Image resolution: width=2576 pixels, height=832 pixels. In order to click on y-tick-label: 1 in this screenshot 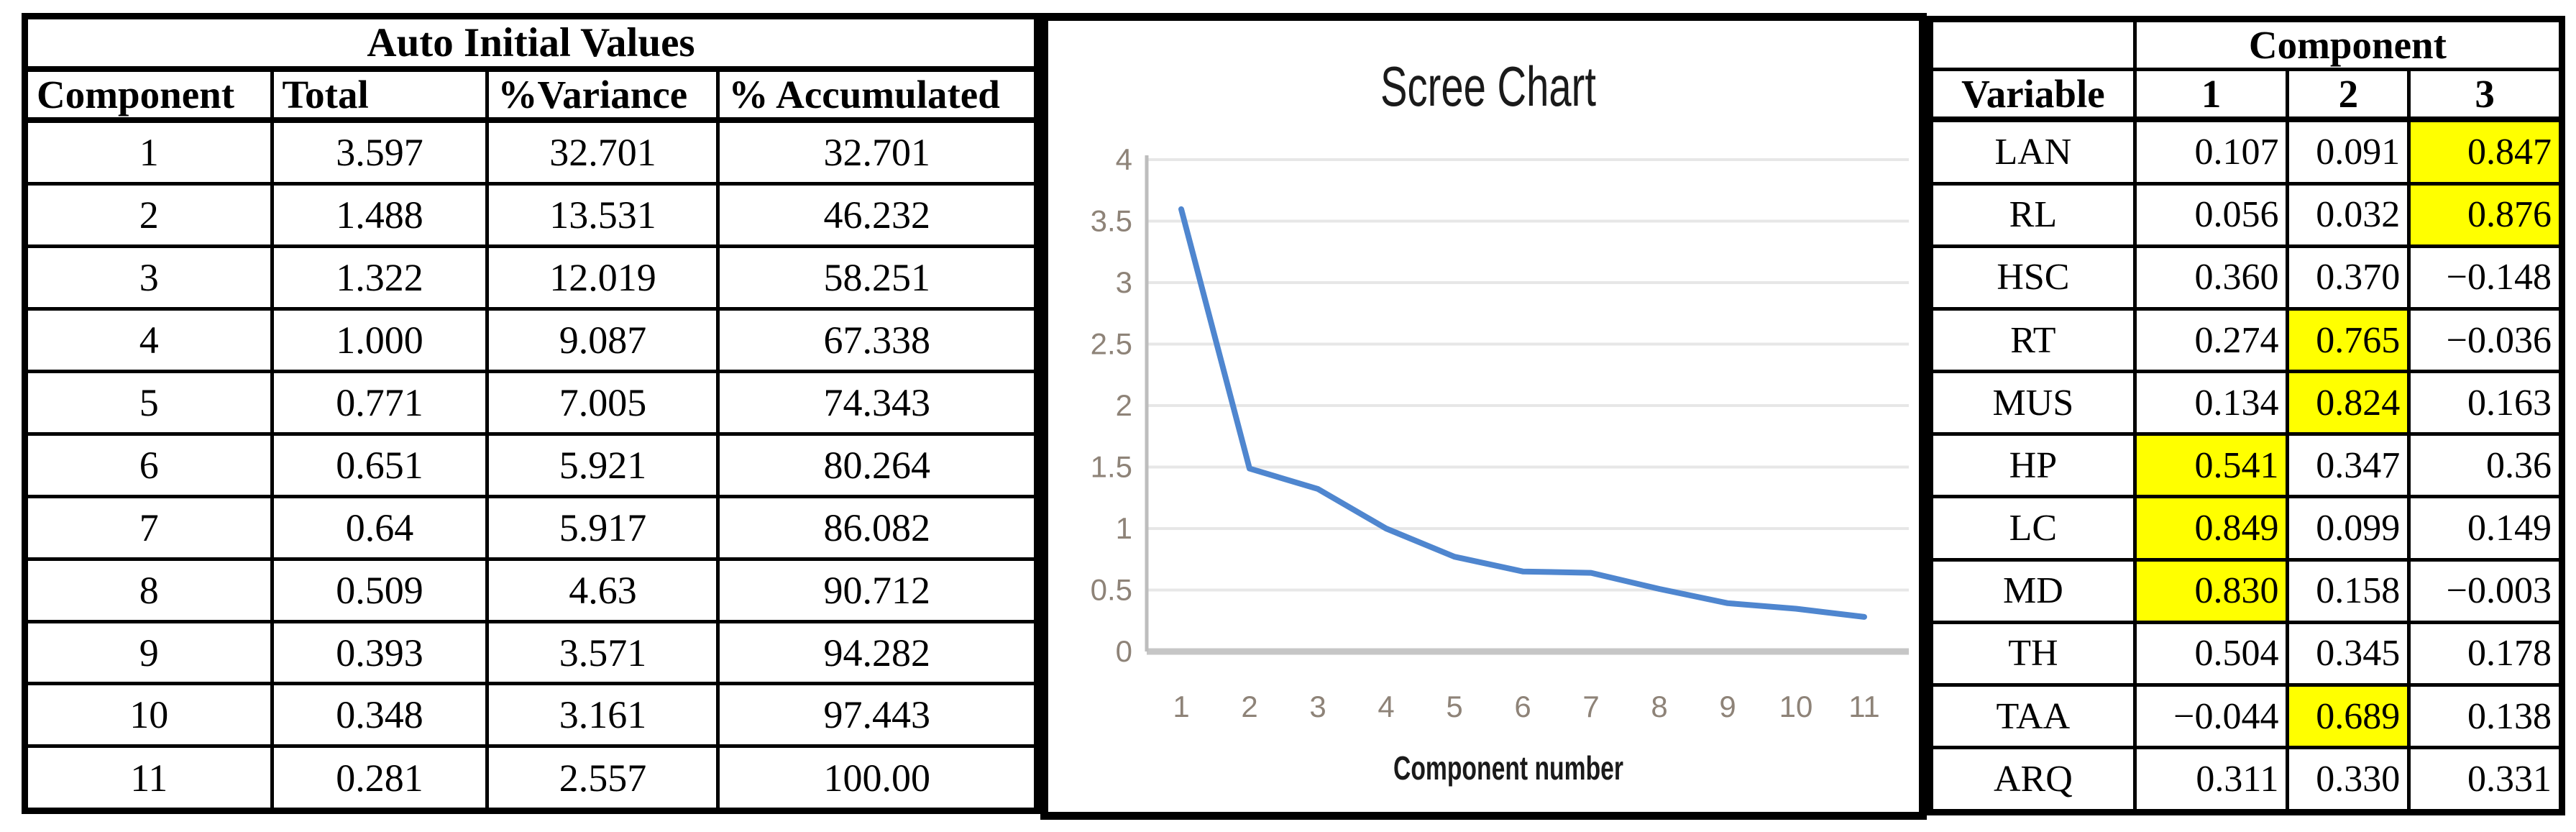, I will do `click(1124, 528)`.